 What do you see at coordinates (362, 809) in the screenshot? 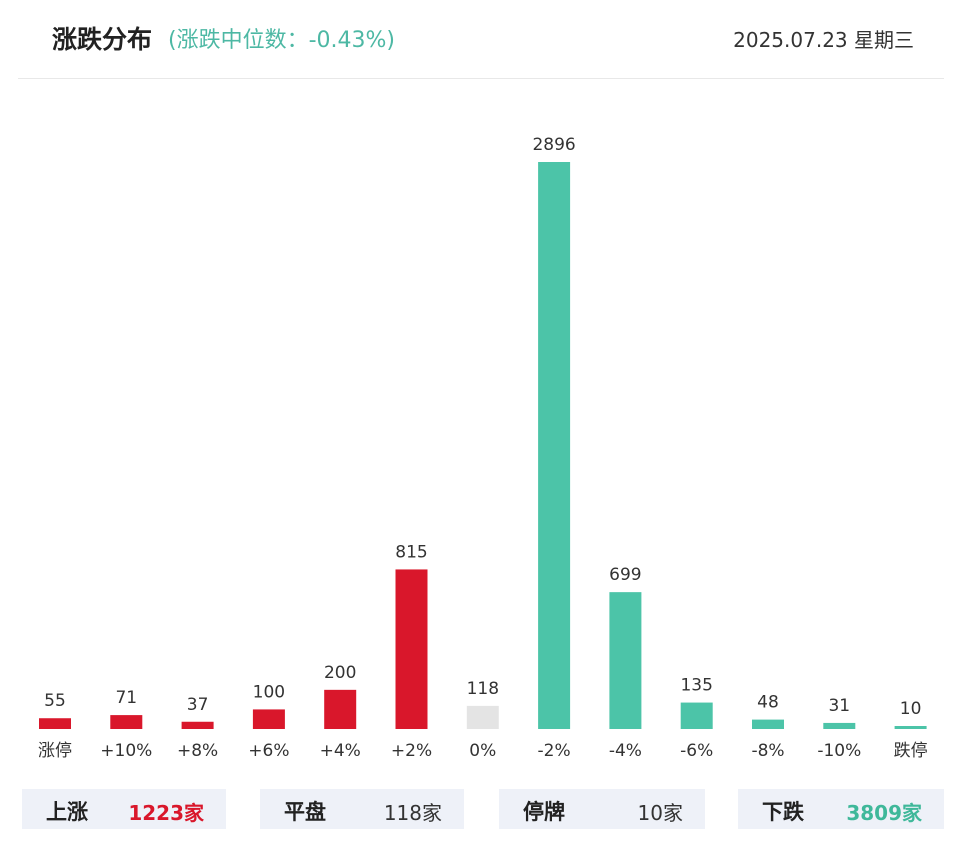
I see `stat-box-flat: 平盘 118家` at bounding box center [362, 809].